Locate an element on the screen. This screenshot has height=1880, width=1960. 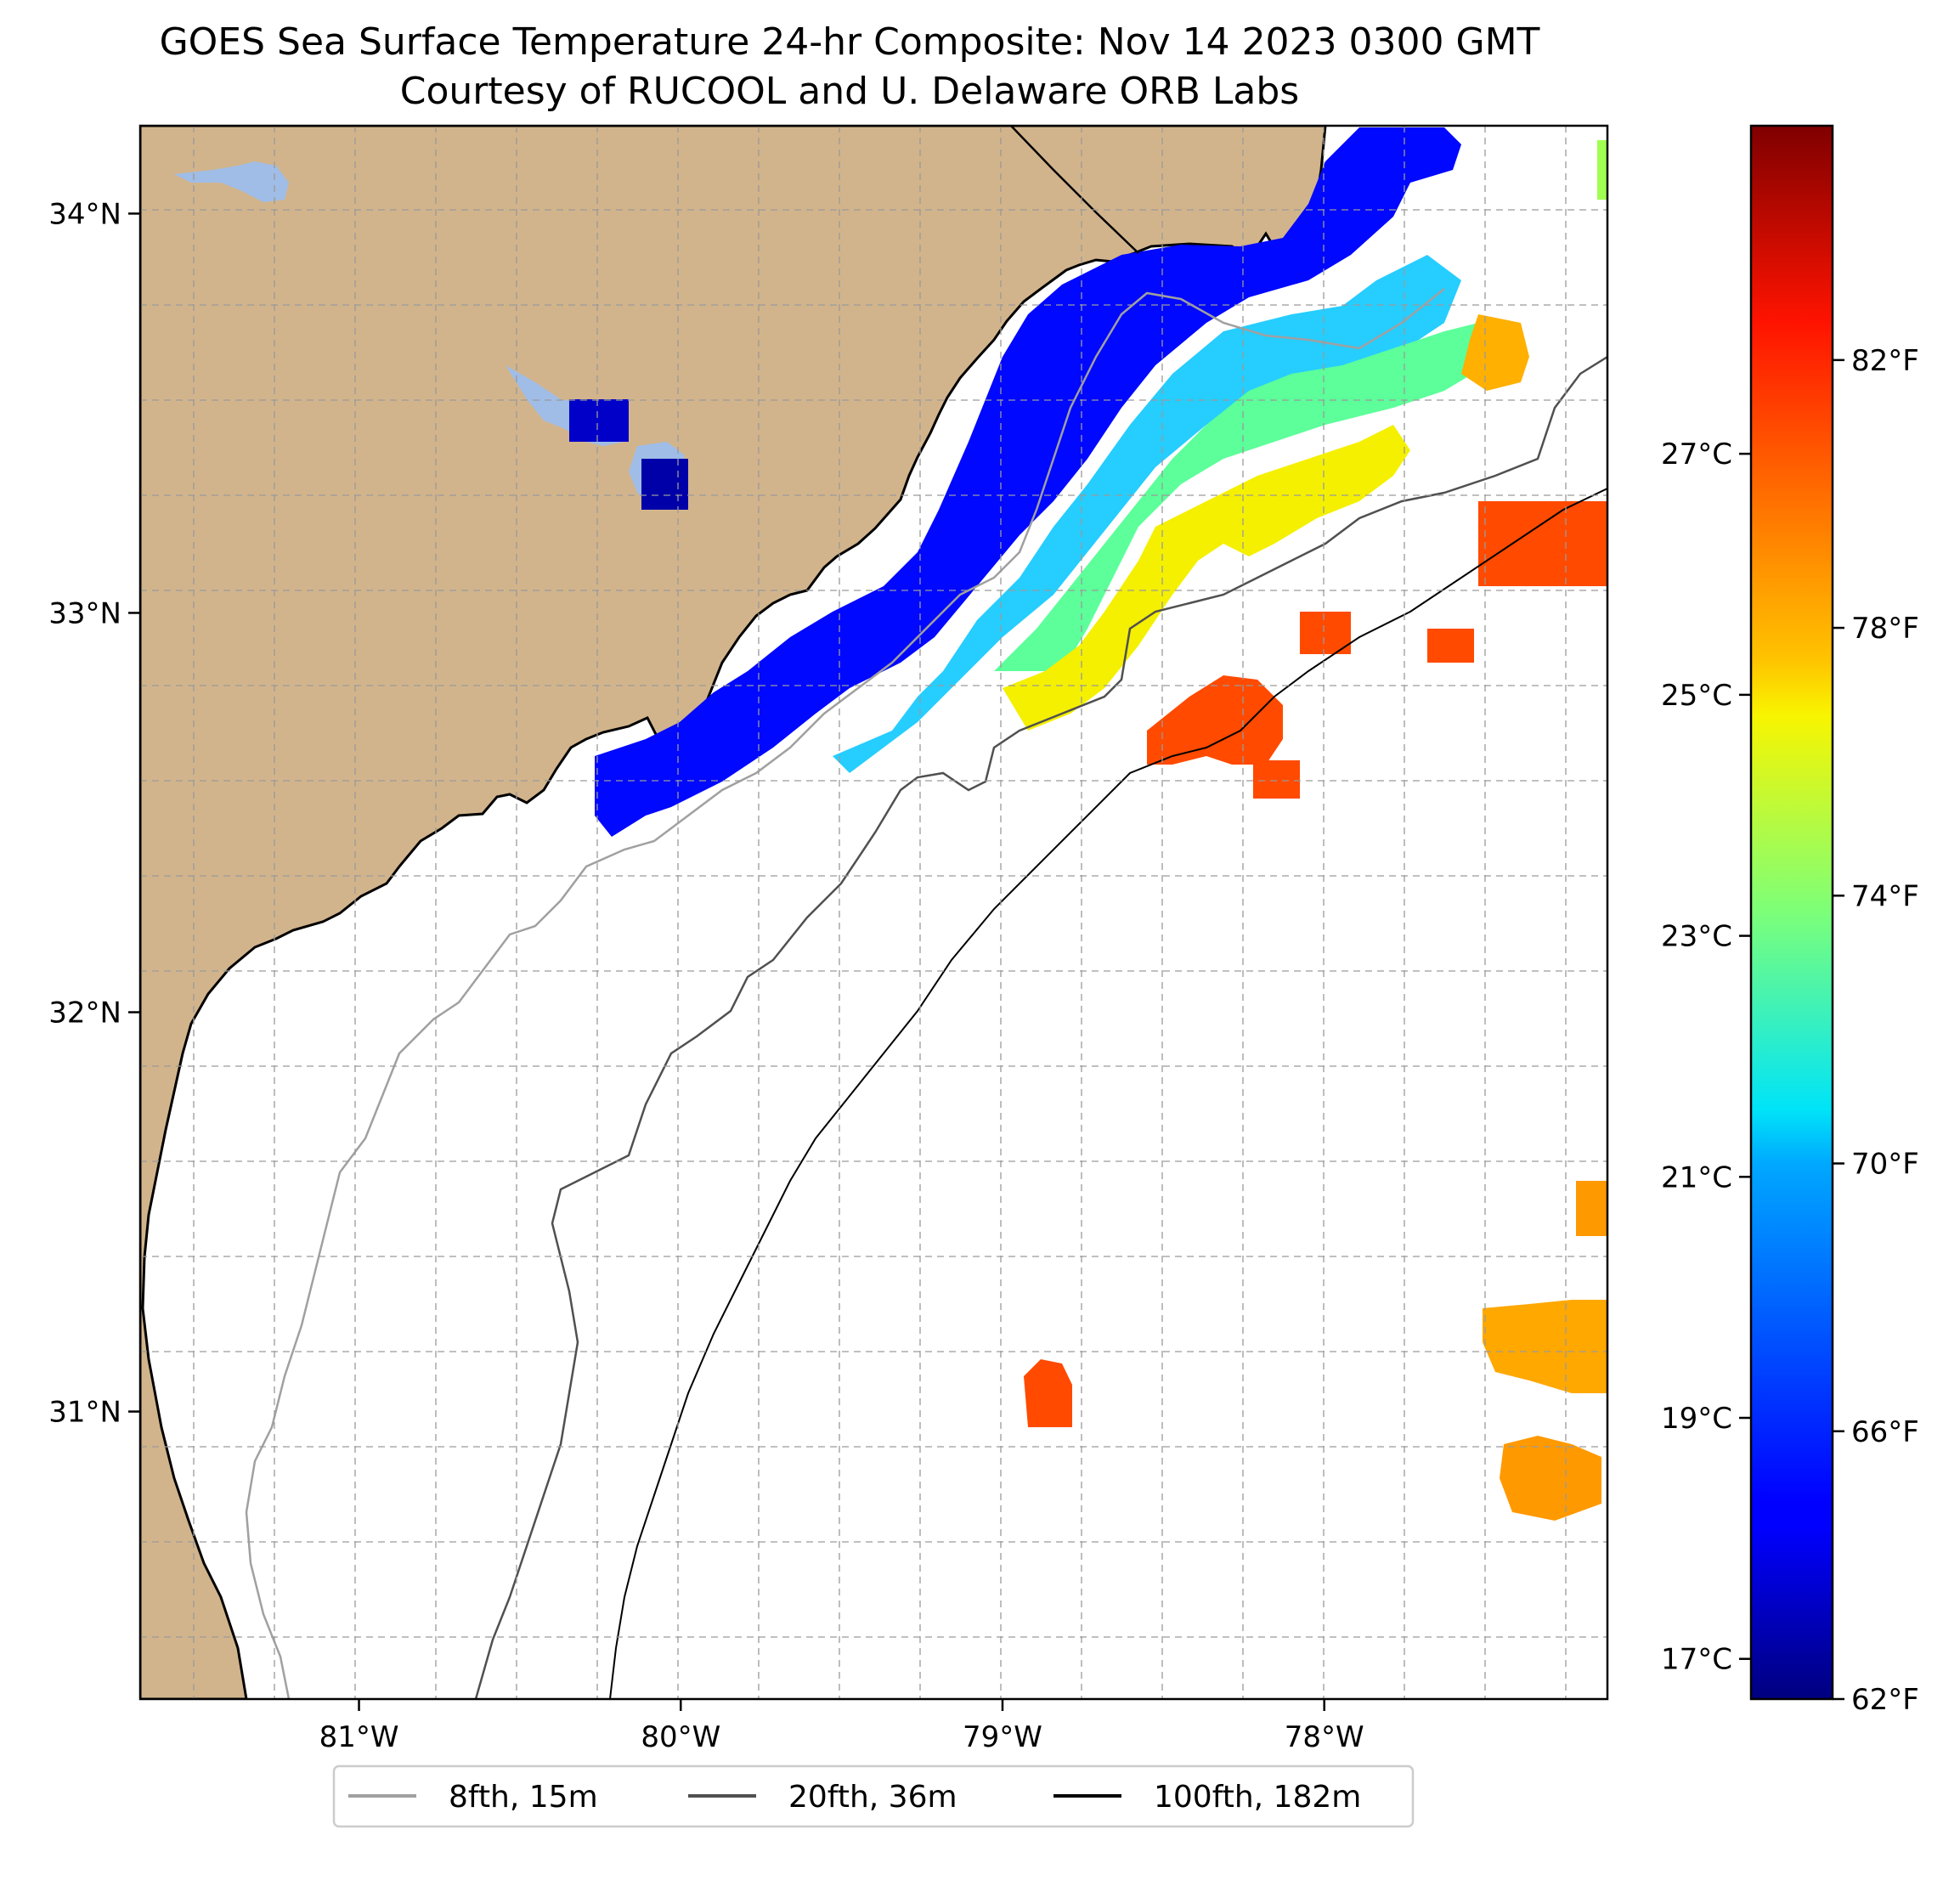
colorbar-c-label-2: 21°C is located at coordinates (1696, 1177).